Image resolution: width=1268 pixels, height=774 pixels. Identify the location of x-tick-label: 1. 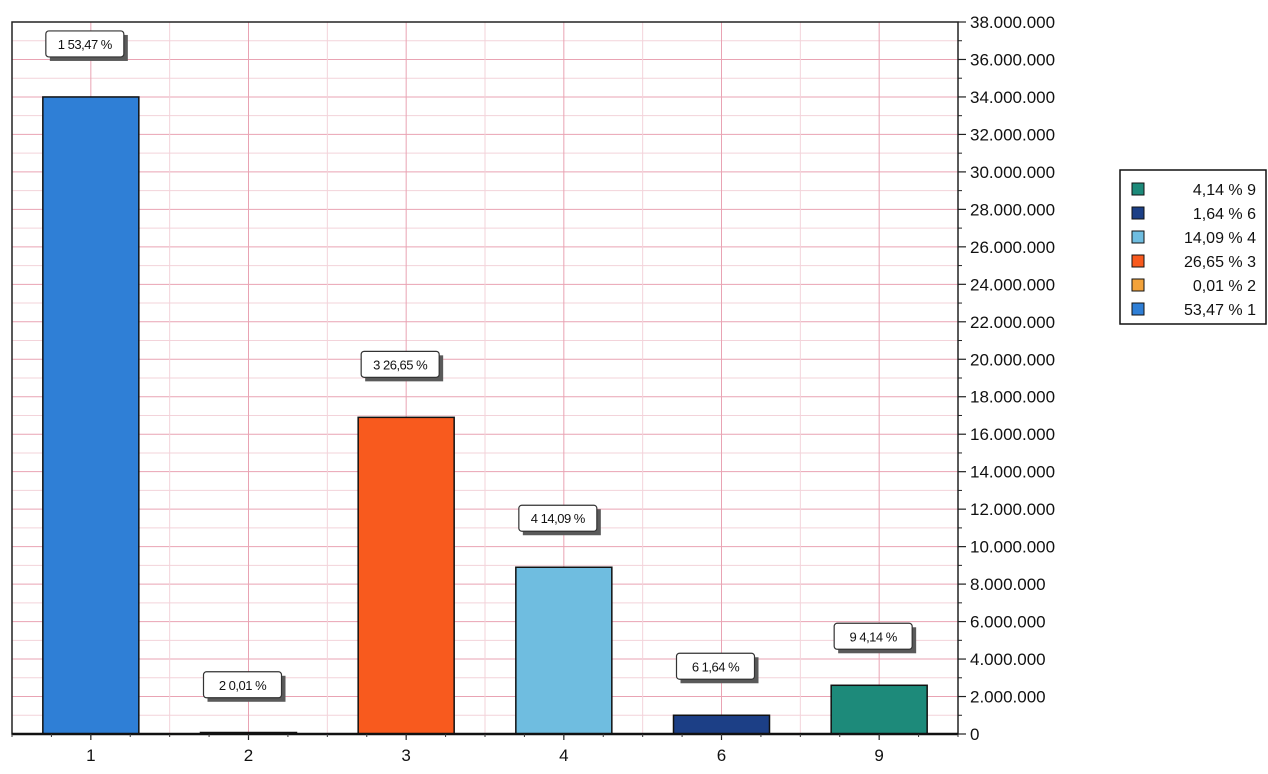
(90, 755).